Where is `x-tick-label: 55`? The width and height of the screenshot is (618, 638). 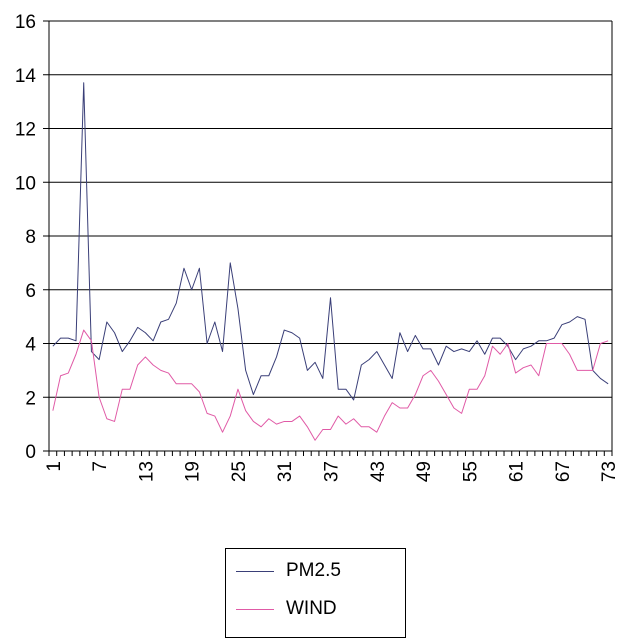 x-tick-label: 55 is located at coordinates (470, 471).